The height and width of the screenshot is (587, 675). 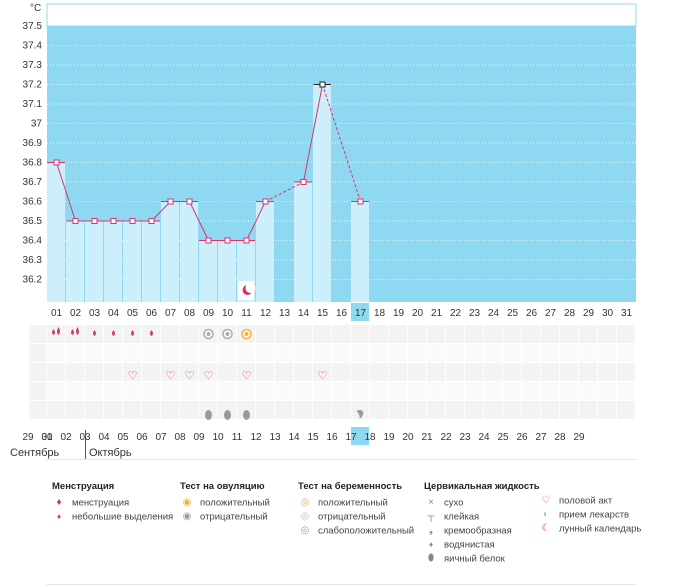 What do you see at coordinates (305, 502) in the screenshot?
I see `pregnancy-positive-icon: ◎` at bounding box center [305, 502].